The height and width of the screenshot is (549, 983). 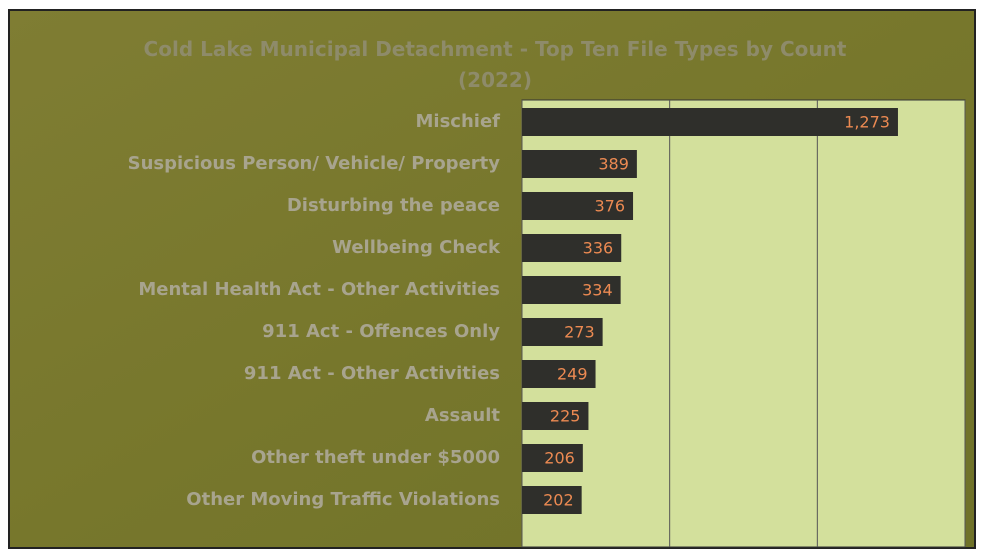 What do you see at coordinates (597, 290) in the screenshot?
I see `value-label: 334` at bounding box center [597, 290].